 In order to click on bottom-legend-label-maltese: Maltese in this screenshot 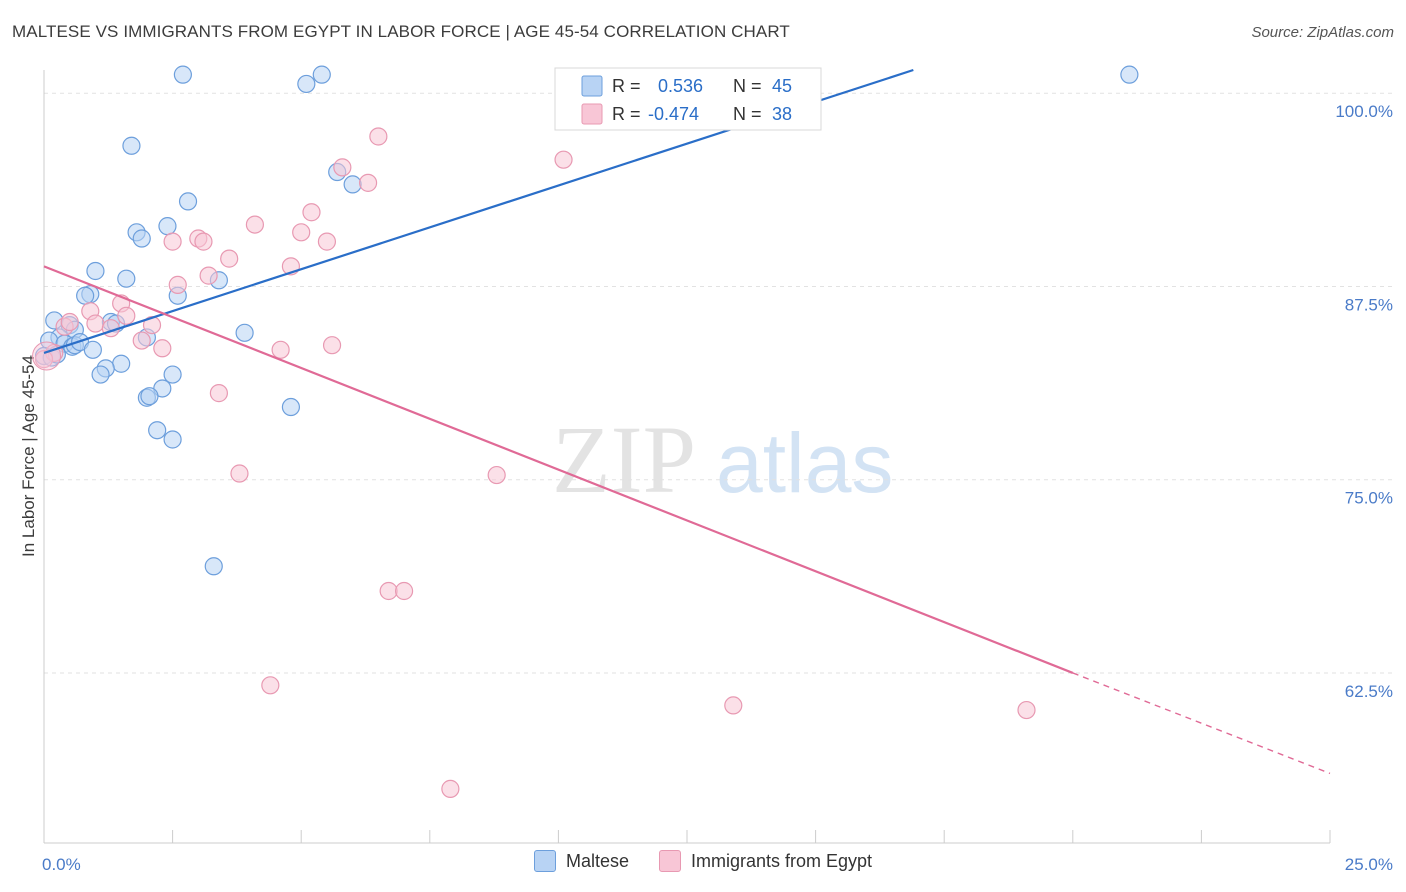, I will do `click(597, 860)`.